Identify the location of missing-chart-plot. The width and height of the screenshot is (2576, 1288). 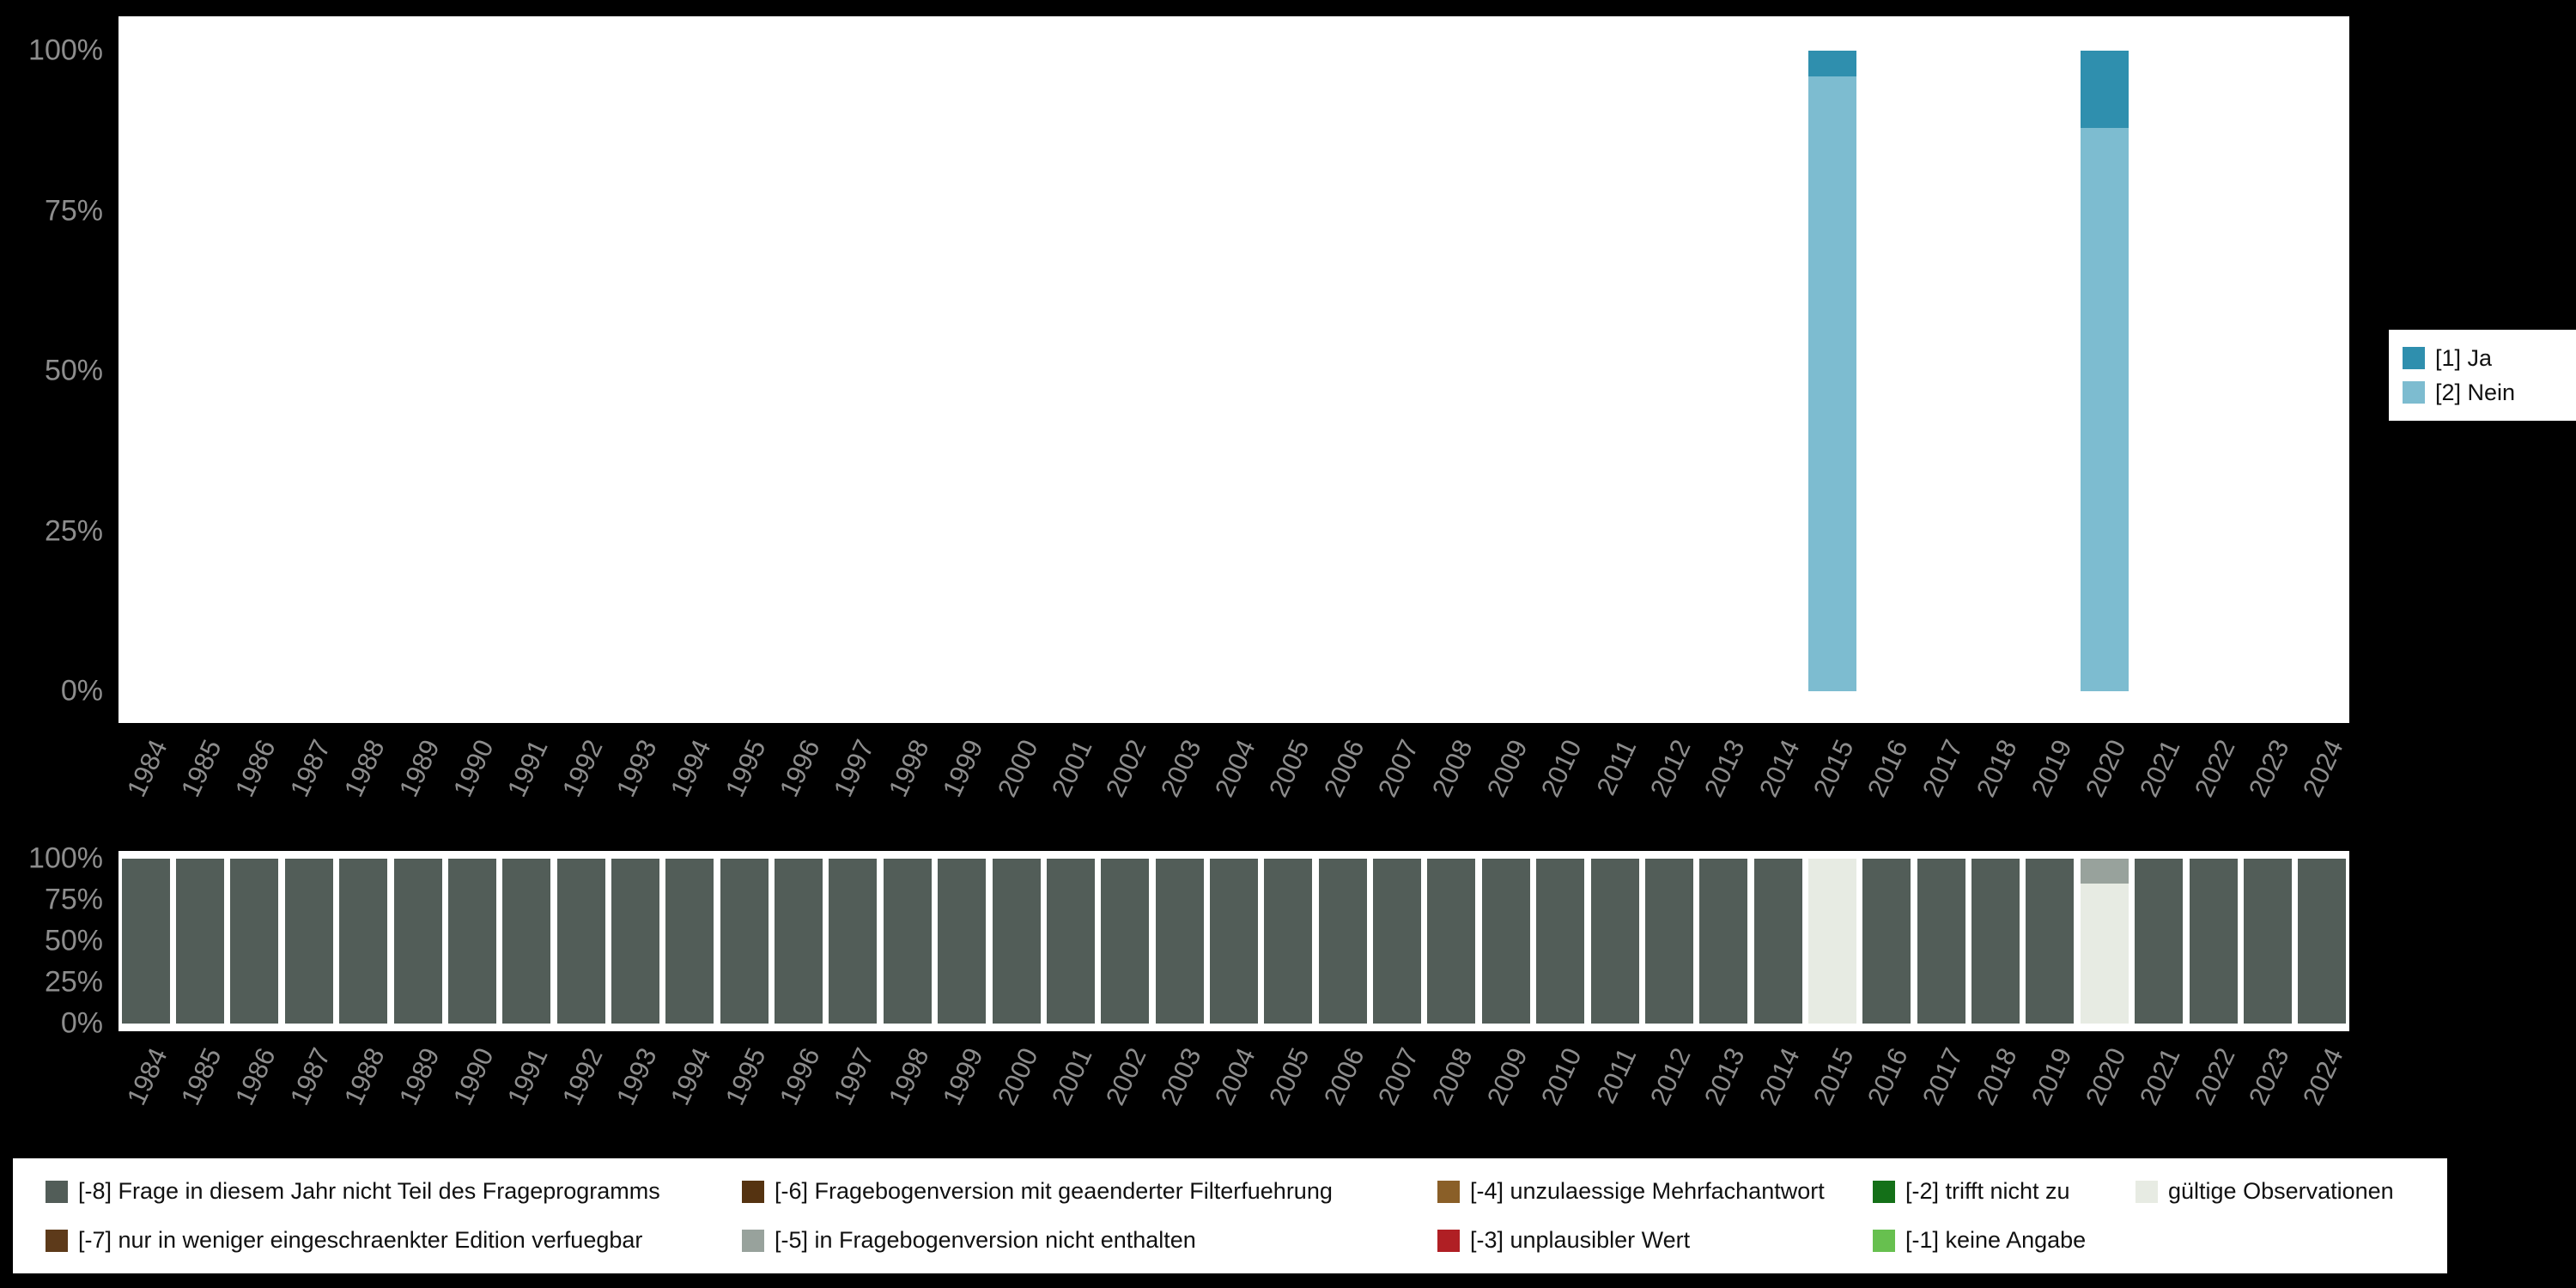
(1233, 941).